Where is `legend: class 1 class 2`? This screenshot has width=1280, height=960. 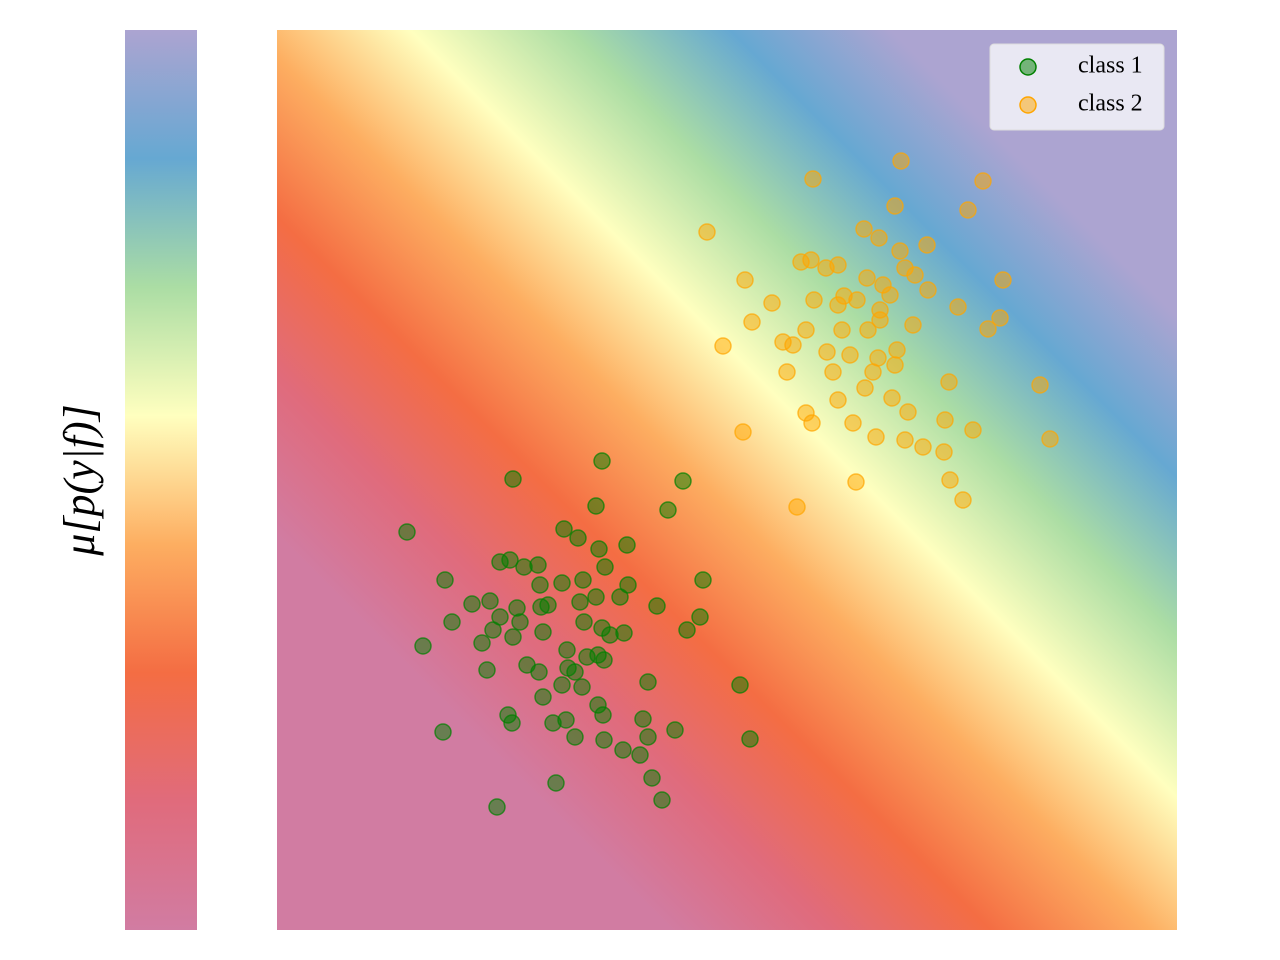
legend: class 1 class 2 is located at coordinates (1077, 87).